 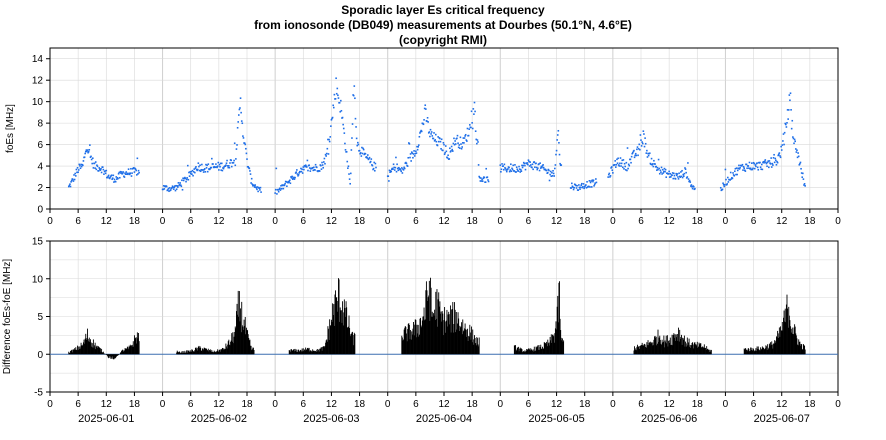 What do you see at coordinates (40, 167) in the screenshot?
I see `y-tick-label: 4` at bounding box center [40, 167].